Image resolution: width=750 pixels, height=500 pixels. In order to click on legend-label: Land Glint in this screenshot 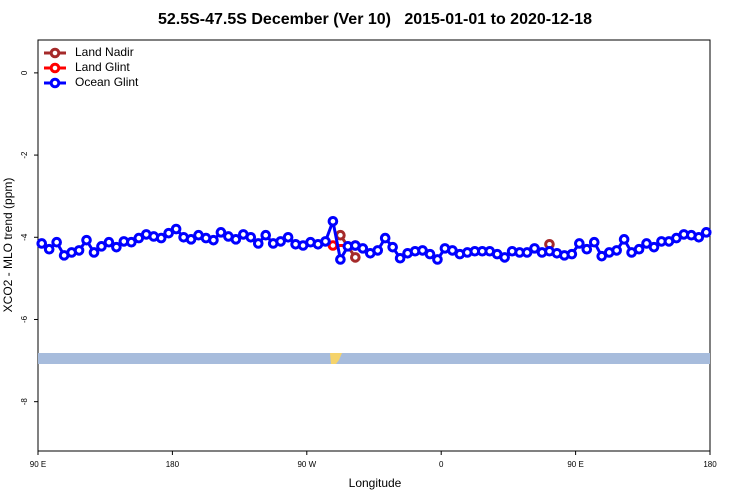, I will do `click(102, 67)`.